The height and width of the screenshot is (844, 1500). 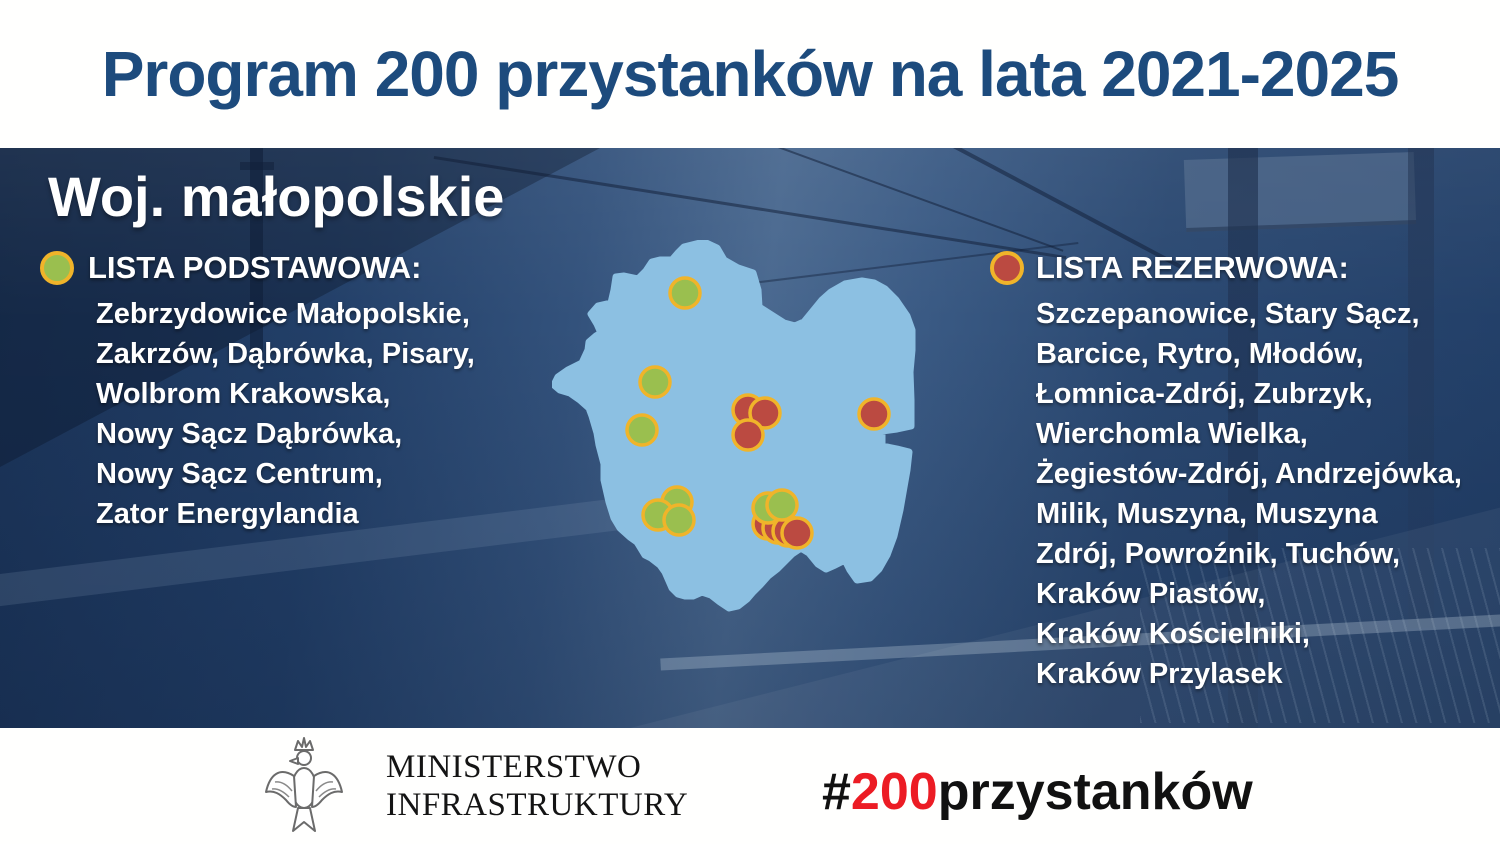 What do you see at coordinates (1173, 634) in the screenshot?
I see `station-list-line: Kraków Kościelniki,` at bounding box center [1173, 634].